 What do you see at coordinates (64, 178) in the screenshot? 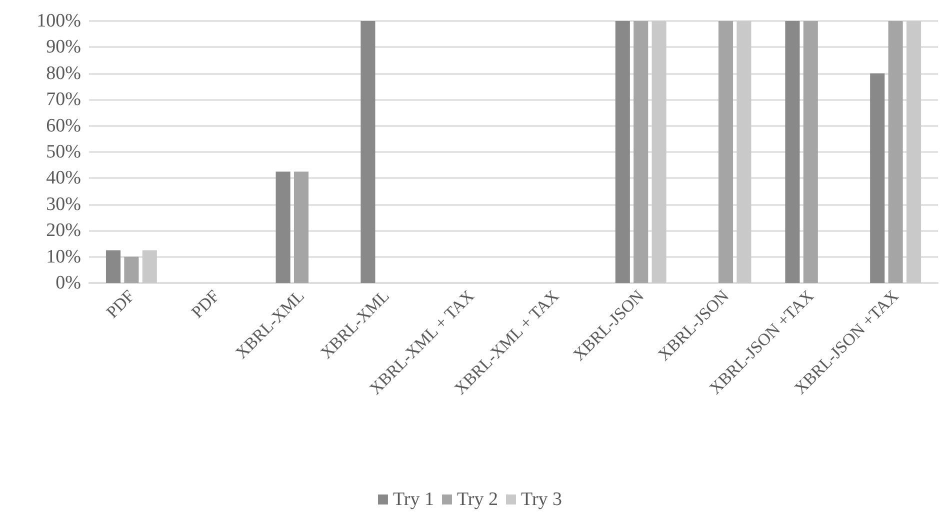
I see `y-tick-label: 40%` at bounding box center [64, 178].